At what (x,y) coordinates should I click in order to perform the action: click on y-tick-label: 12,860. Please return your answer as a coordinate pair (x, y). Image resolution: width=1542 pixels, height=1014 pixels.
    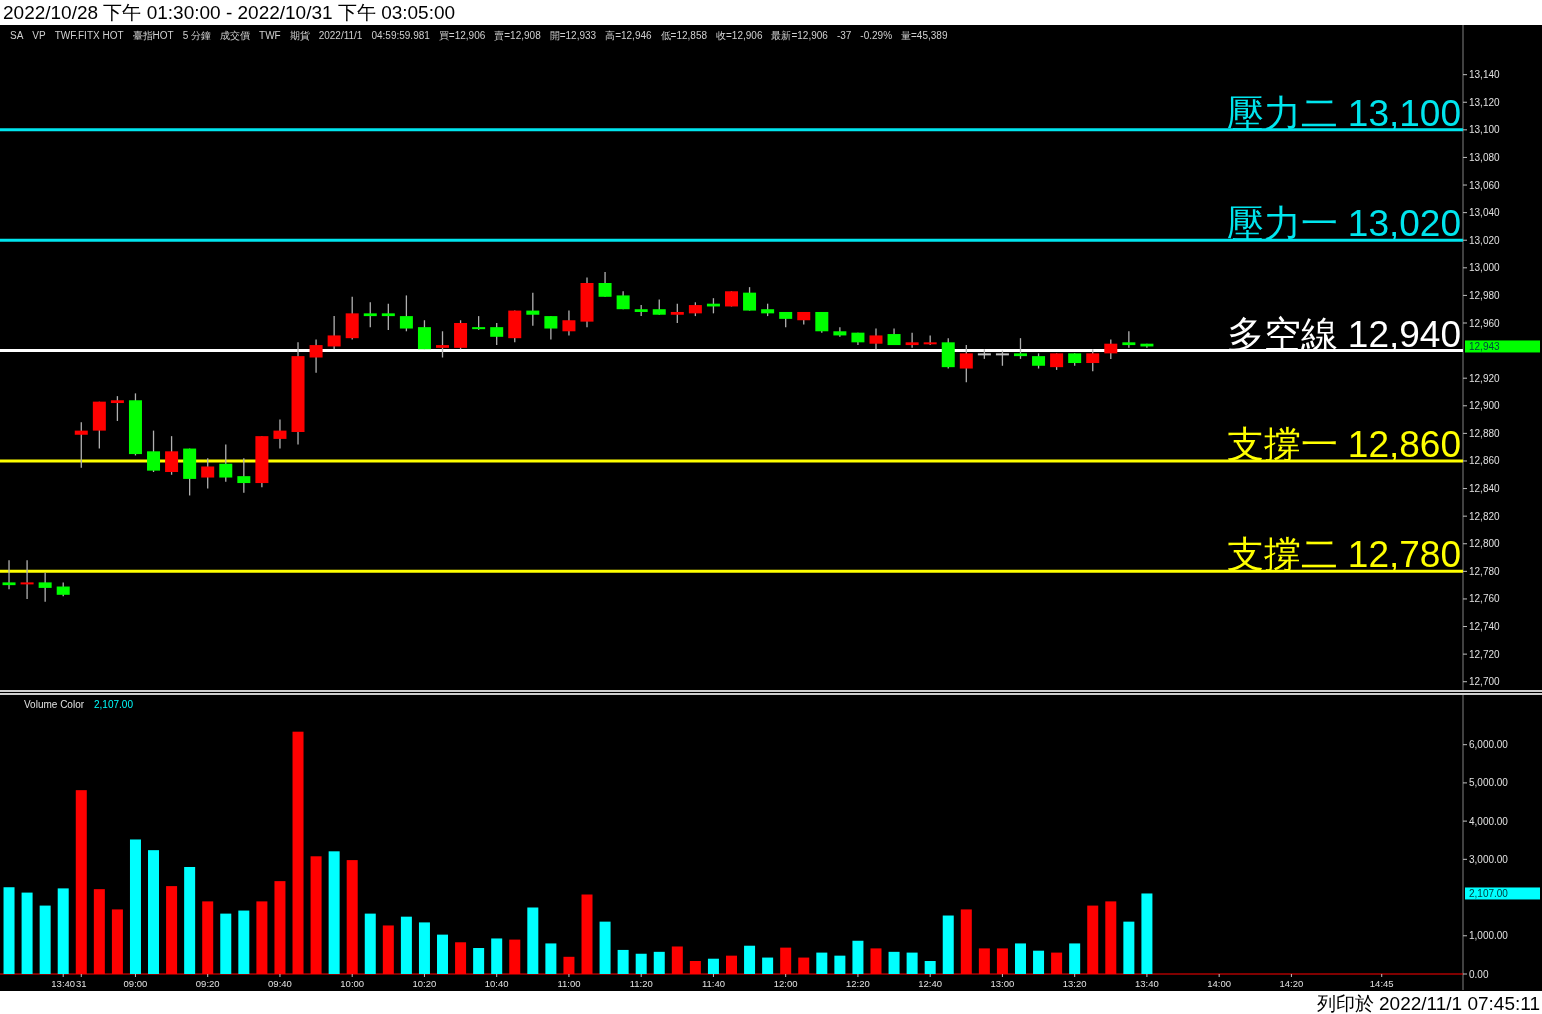
    Looking at the image, I should click on (1485, 461).